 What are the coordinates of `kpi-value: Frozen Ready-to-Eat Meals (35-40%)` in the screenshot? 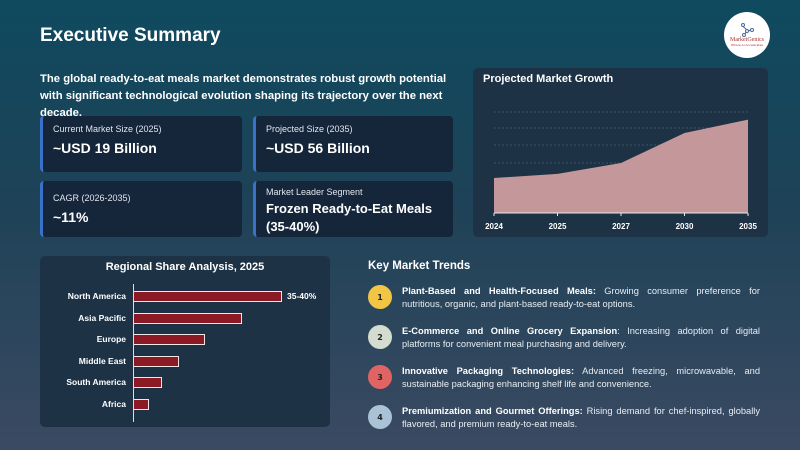 It's located at (349, 217).